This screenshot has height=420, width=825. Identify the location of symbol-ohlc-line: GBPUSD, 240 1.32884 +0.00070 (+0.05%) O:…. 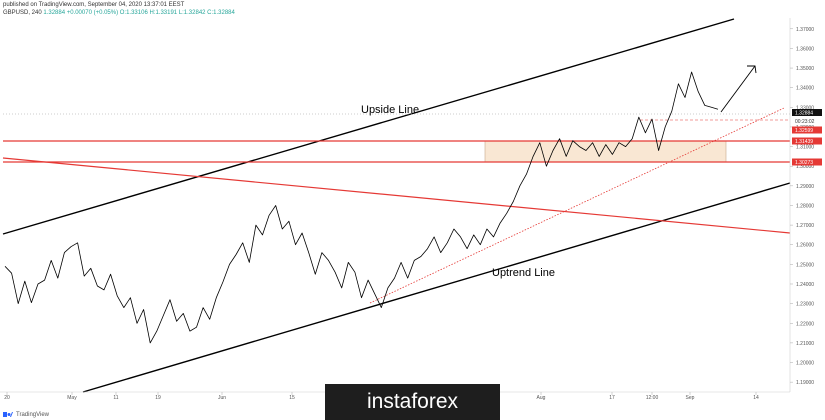
(119, 13).